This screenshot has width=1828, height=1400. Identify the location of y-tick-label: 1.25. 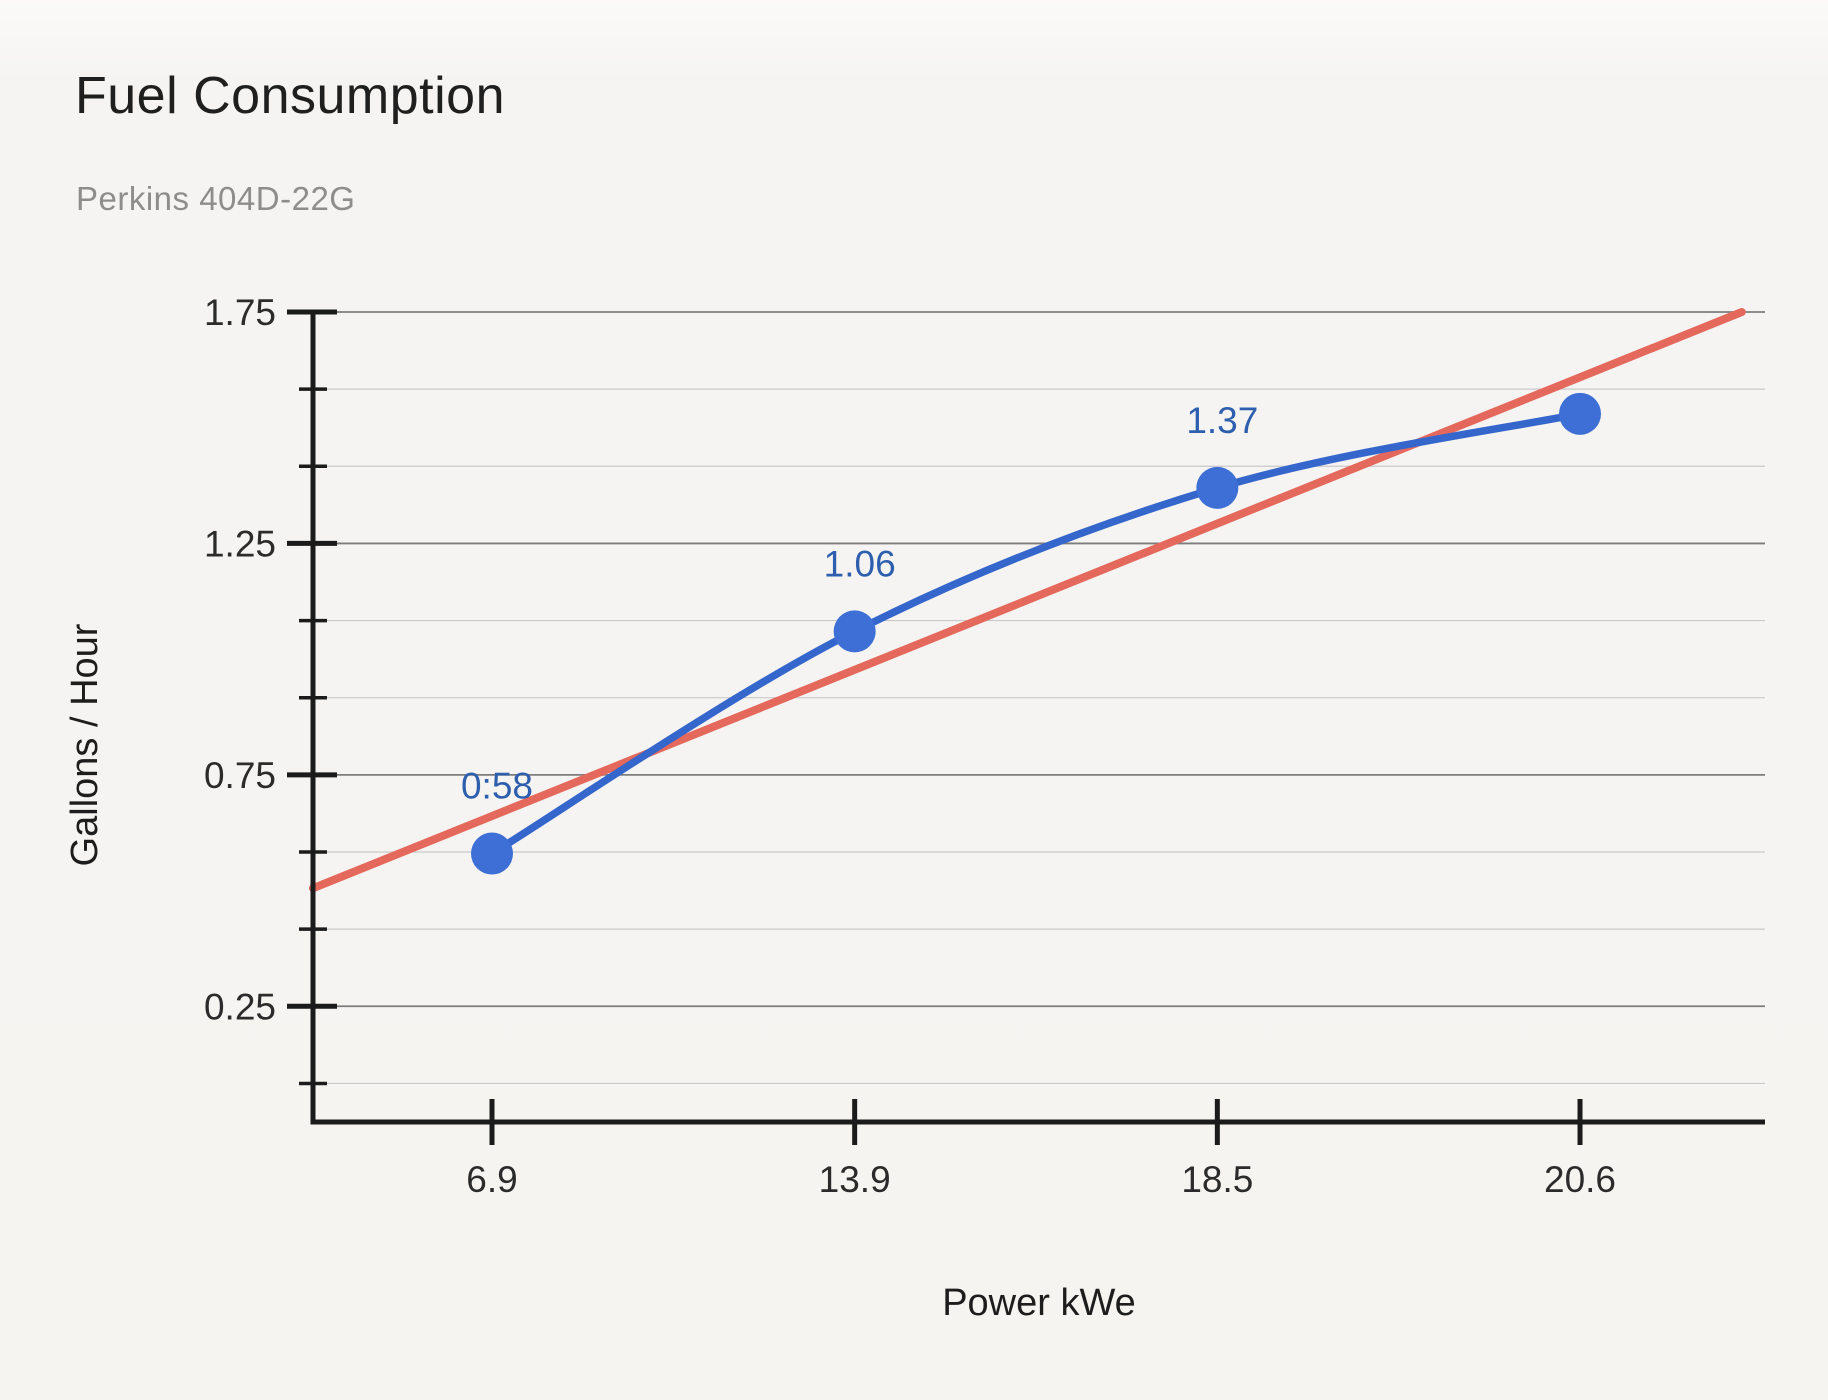
(240, 543).